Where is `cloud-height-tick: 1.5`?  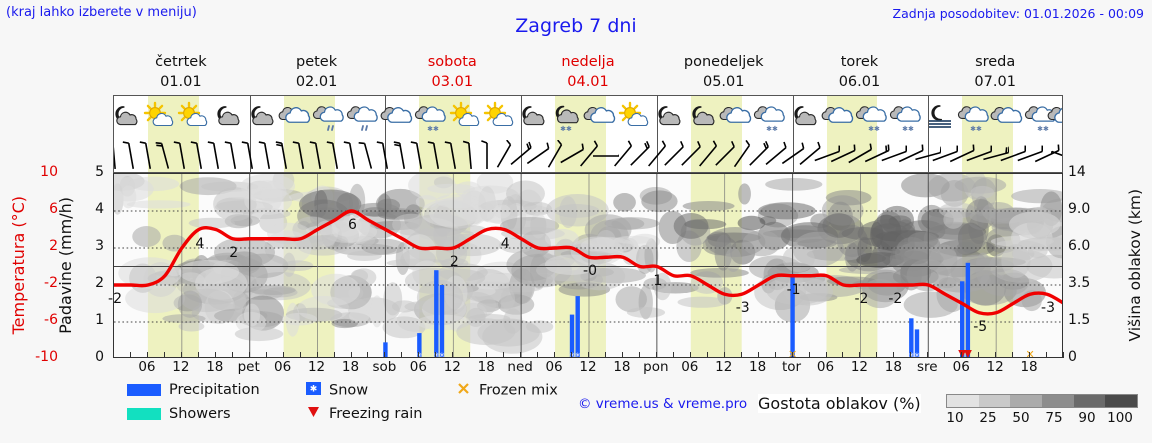
cloud-height-tick: 1.5 is located at coordinates (1079, 320).